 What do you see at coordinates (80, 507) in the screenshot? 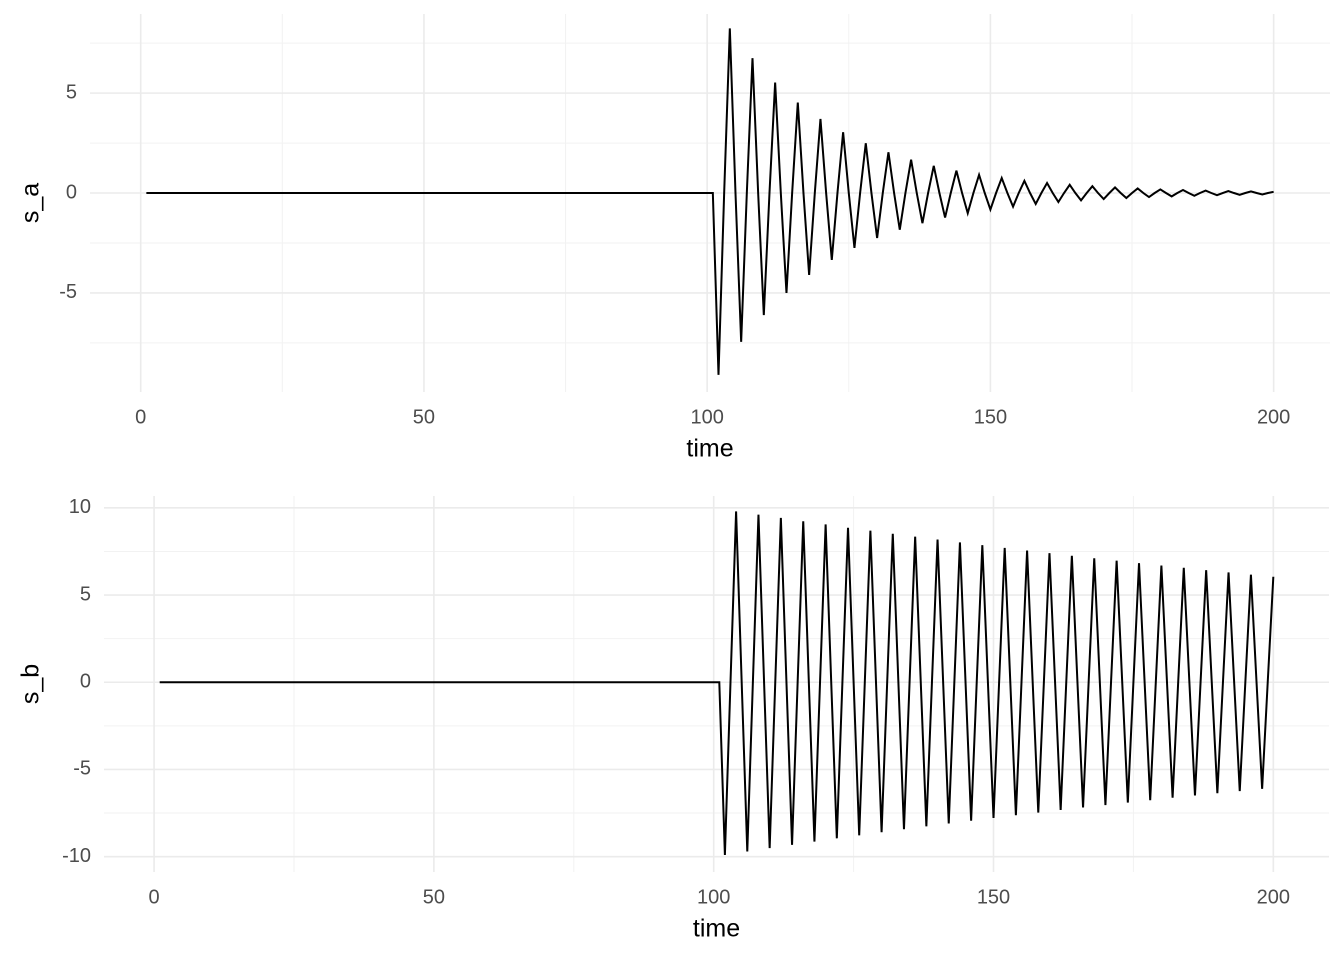
I see `y-tick-label: 10` at bounding box center [80, 507].